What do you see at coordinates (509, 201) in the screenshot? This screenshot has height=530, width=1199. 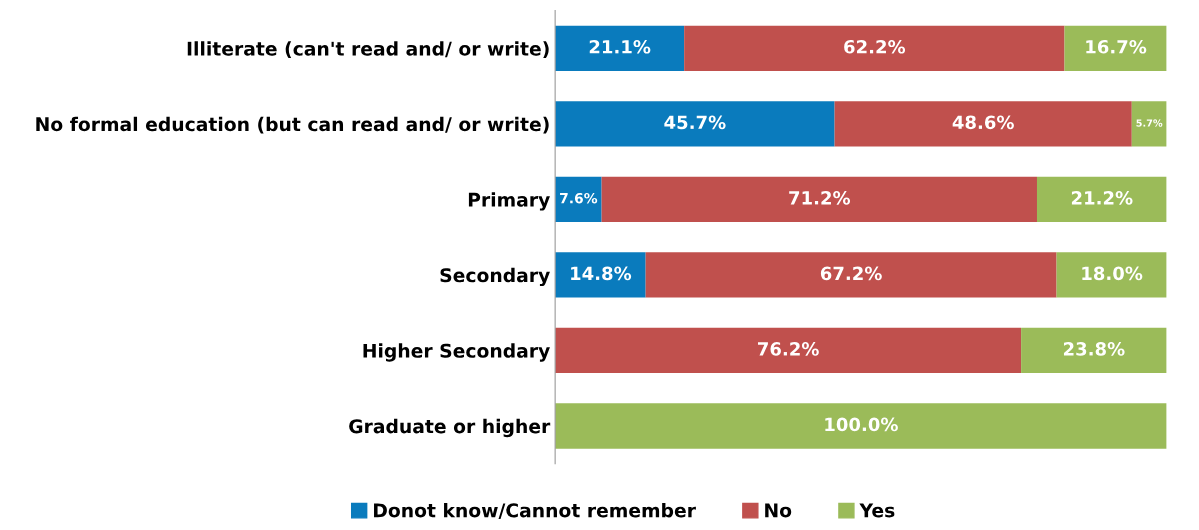 I see `y-tick-label: Primary` at bounding box center [509, 201].